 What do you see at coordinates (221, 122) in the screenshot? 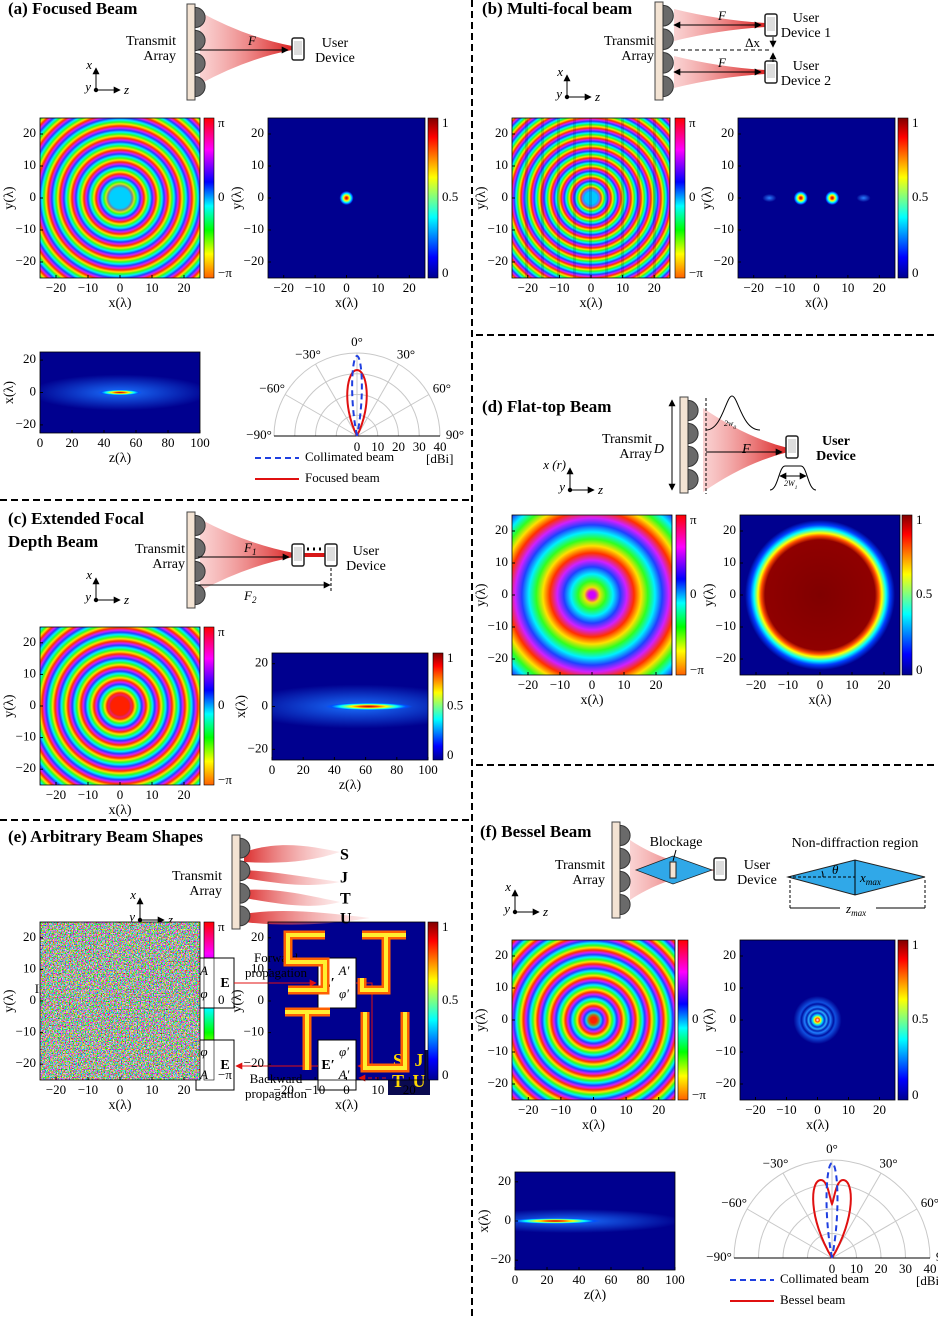
I see `colorbar-label: π` at bounding box center [221, 122].